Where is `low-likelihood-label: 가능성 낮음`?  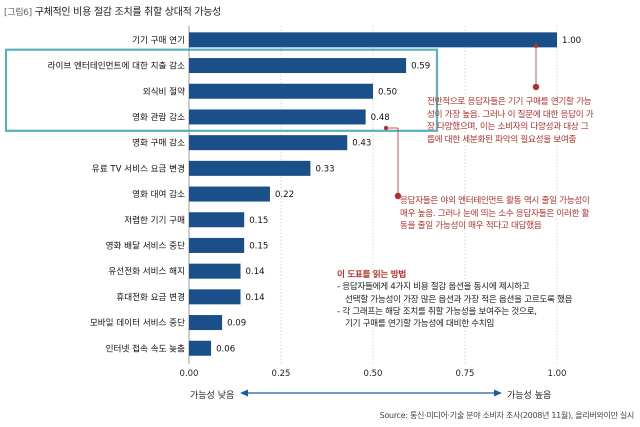 low-likelihood-label: 가능성 낮음 is located at coordinates (212, 396).